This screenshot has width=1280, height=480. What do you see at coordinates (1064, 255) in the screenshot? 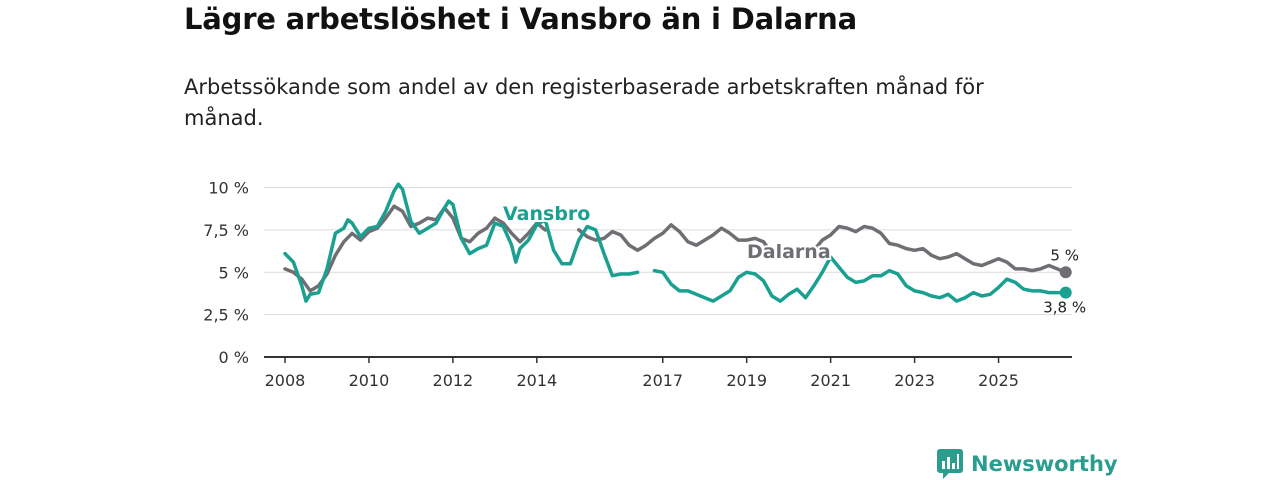
I see `dalarna-end-label: 5 %` at bounding box center [1064, 255].